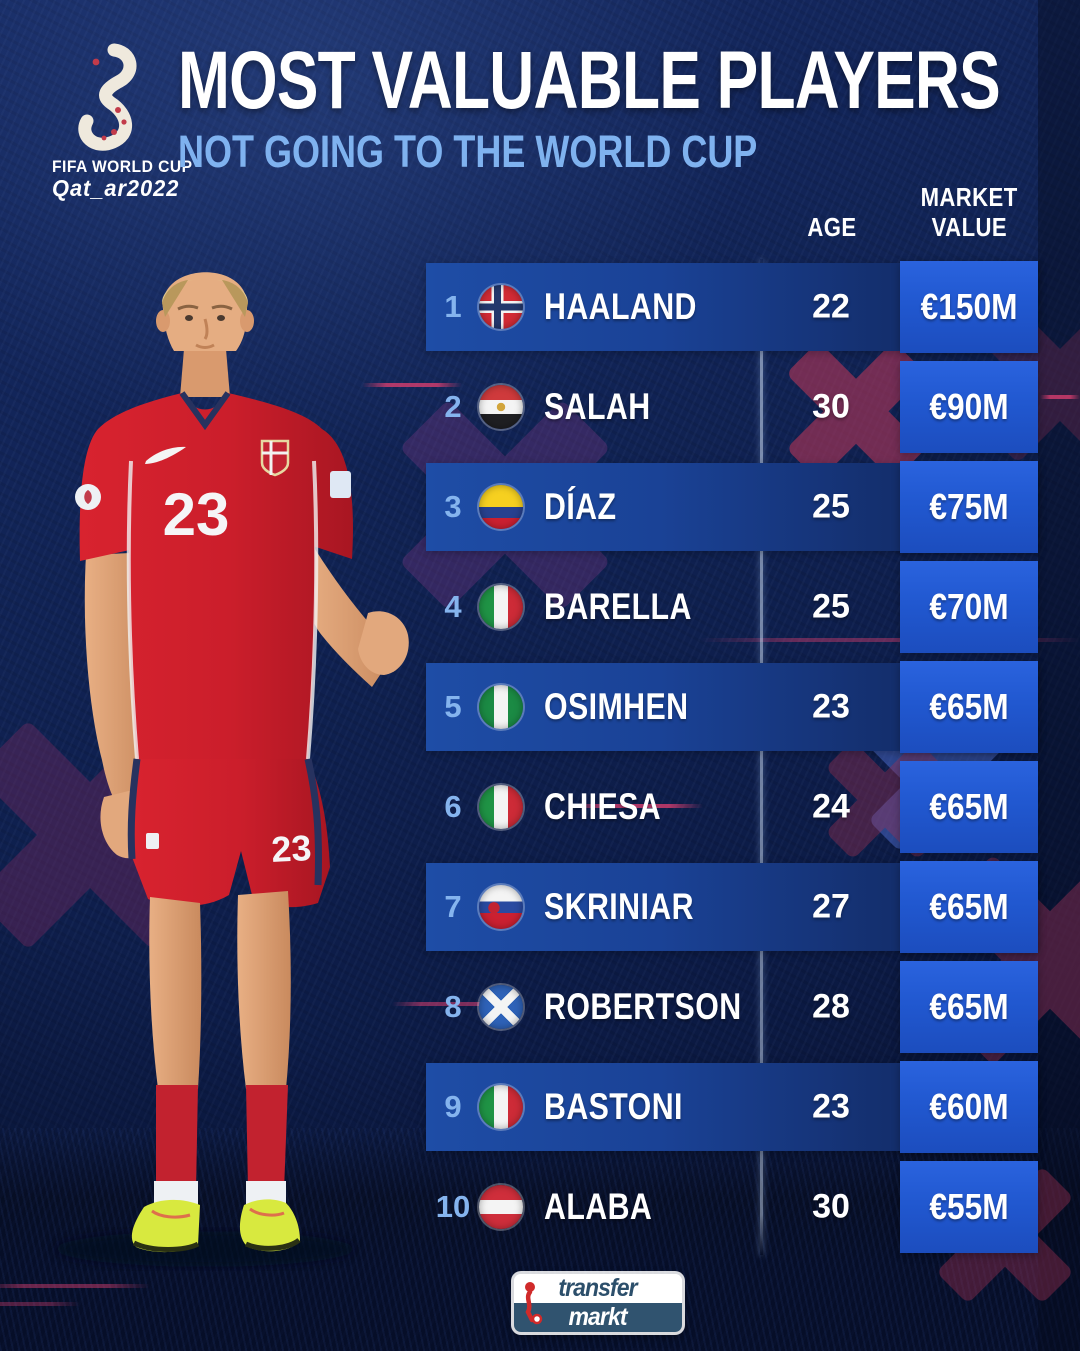 This screenshot has height=1351, width=1080. I want to click on scotland-flag-icon, so click(501, 1007).